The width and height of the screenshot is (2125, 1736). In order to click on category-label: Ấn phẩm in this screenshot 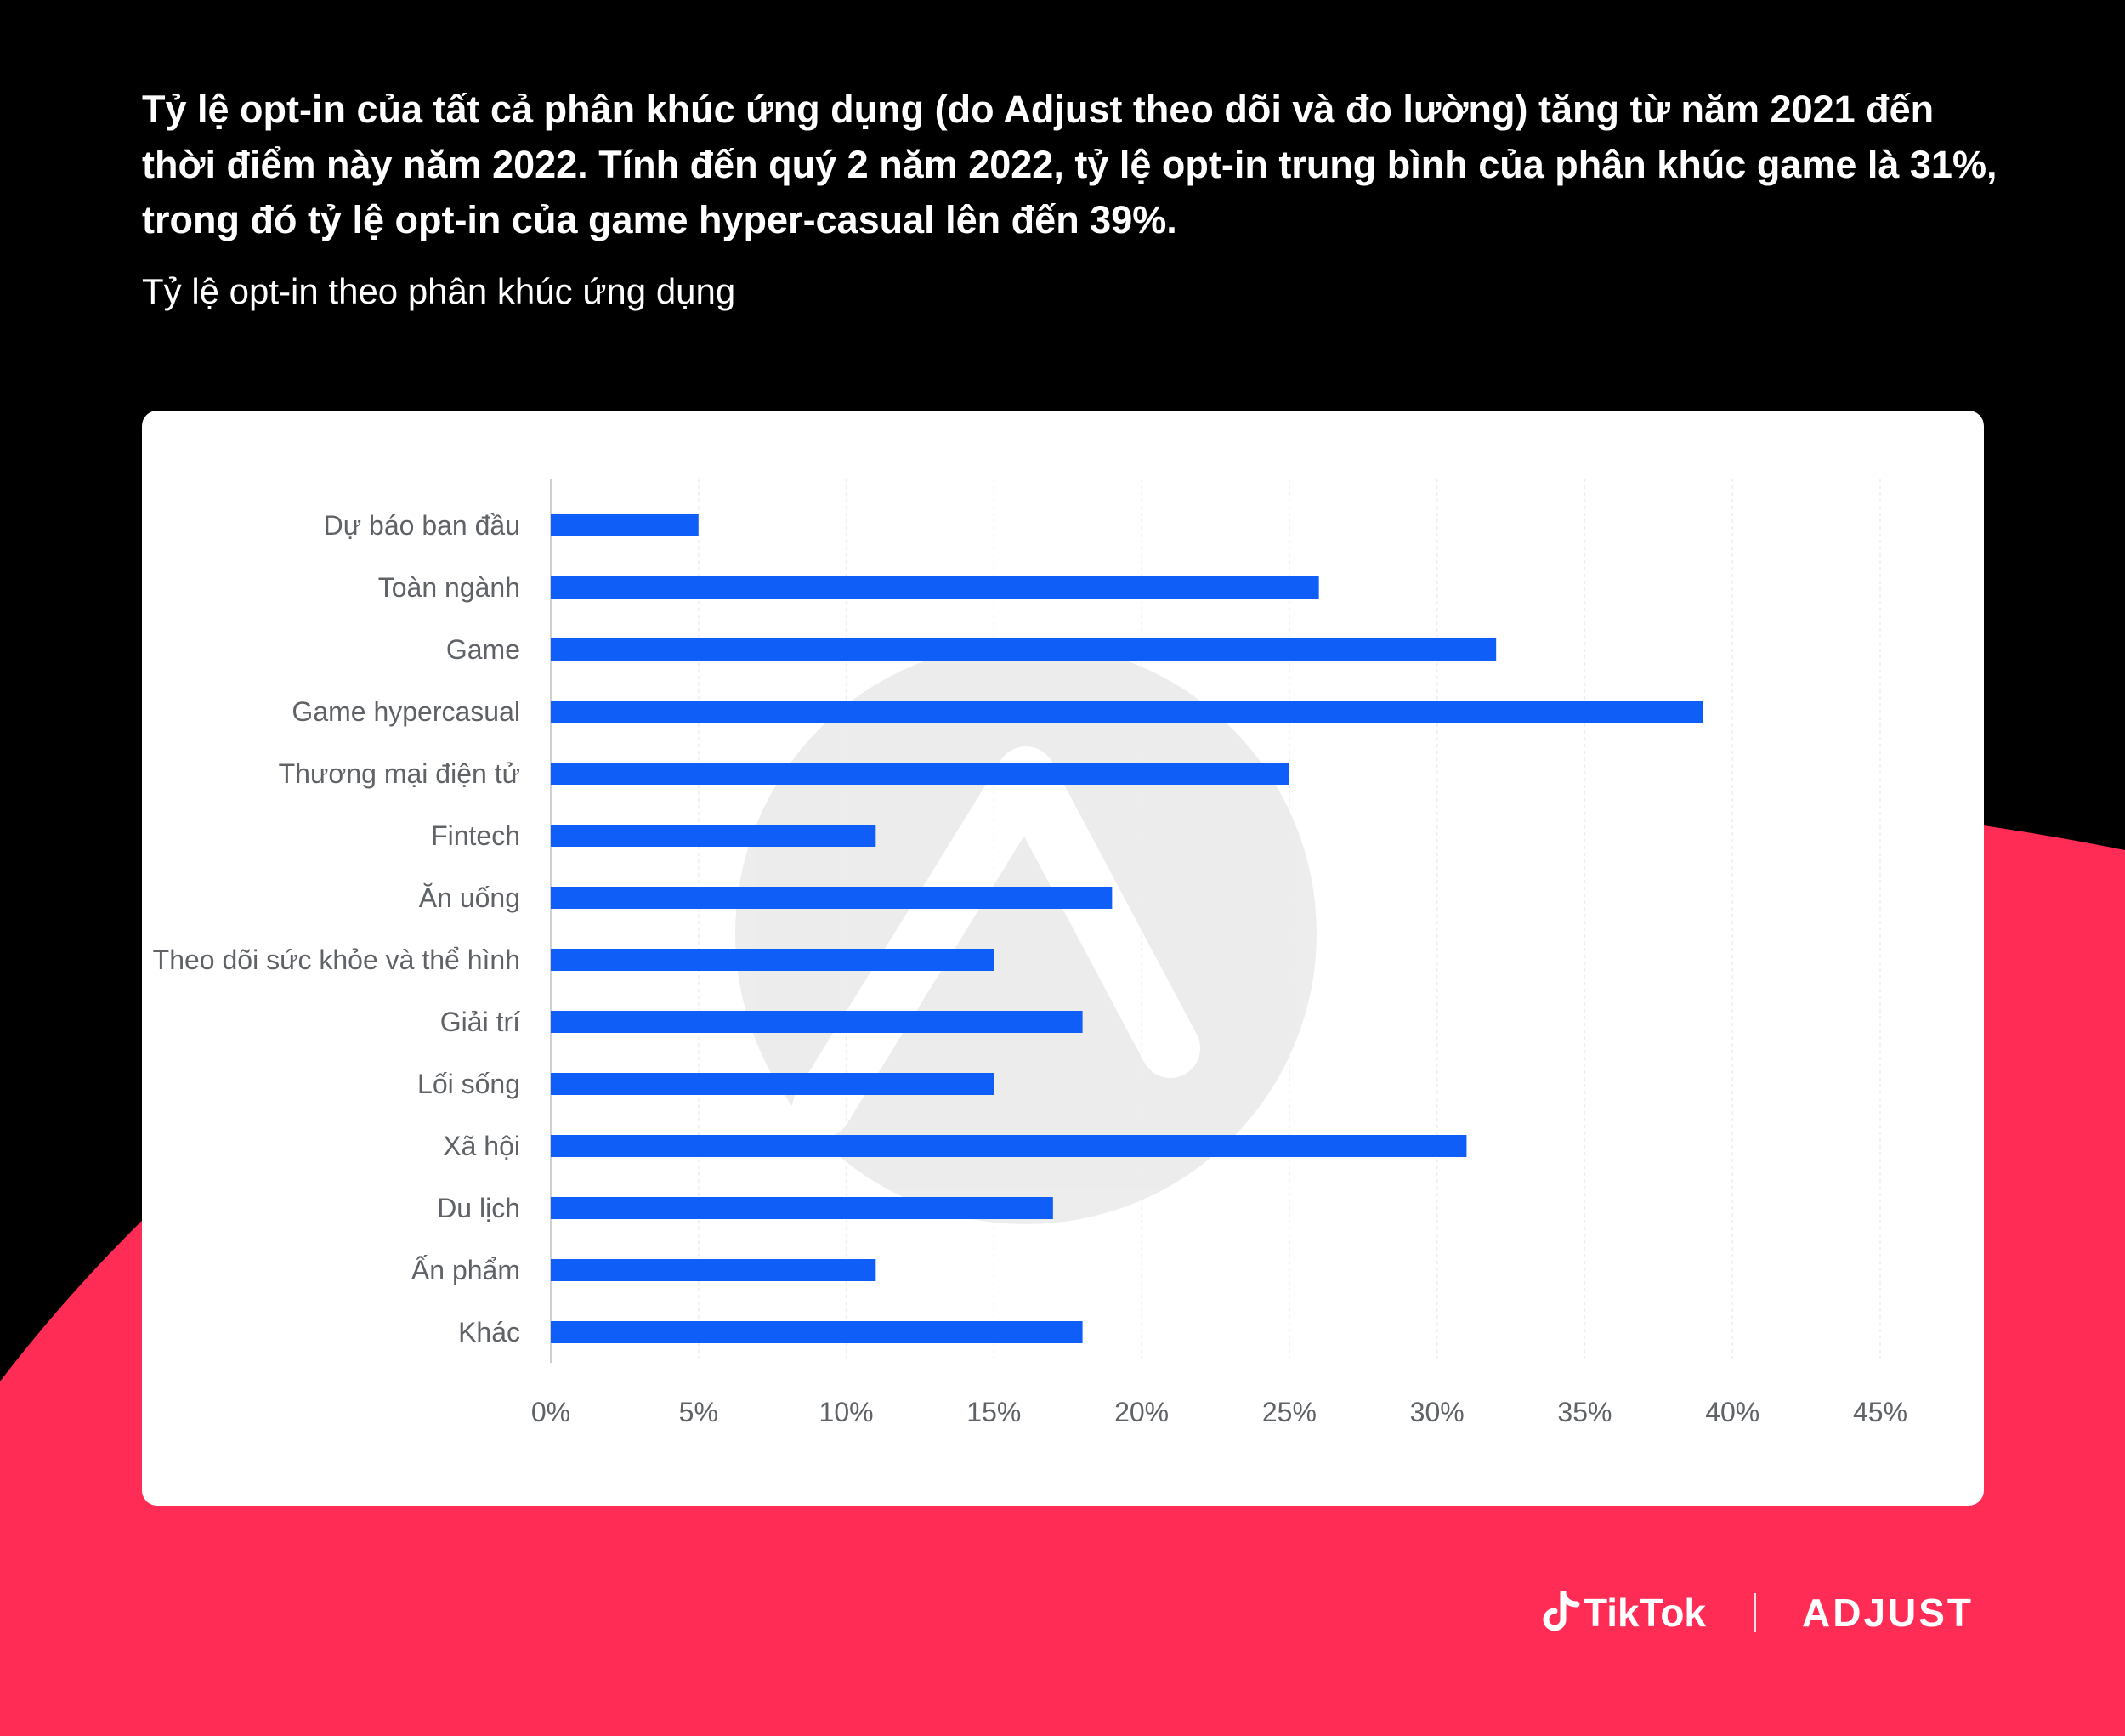, I will do `click(465, 1270)`.